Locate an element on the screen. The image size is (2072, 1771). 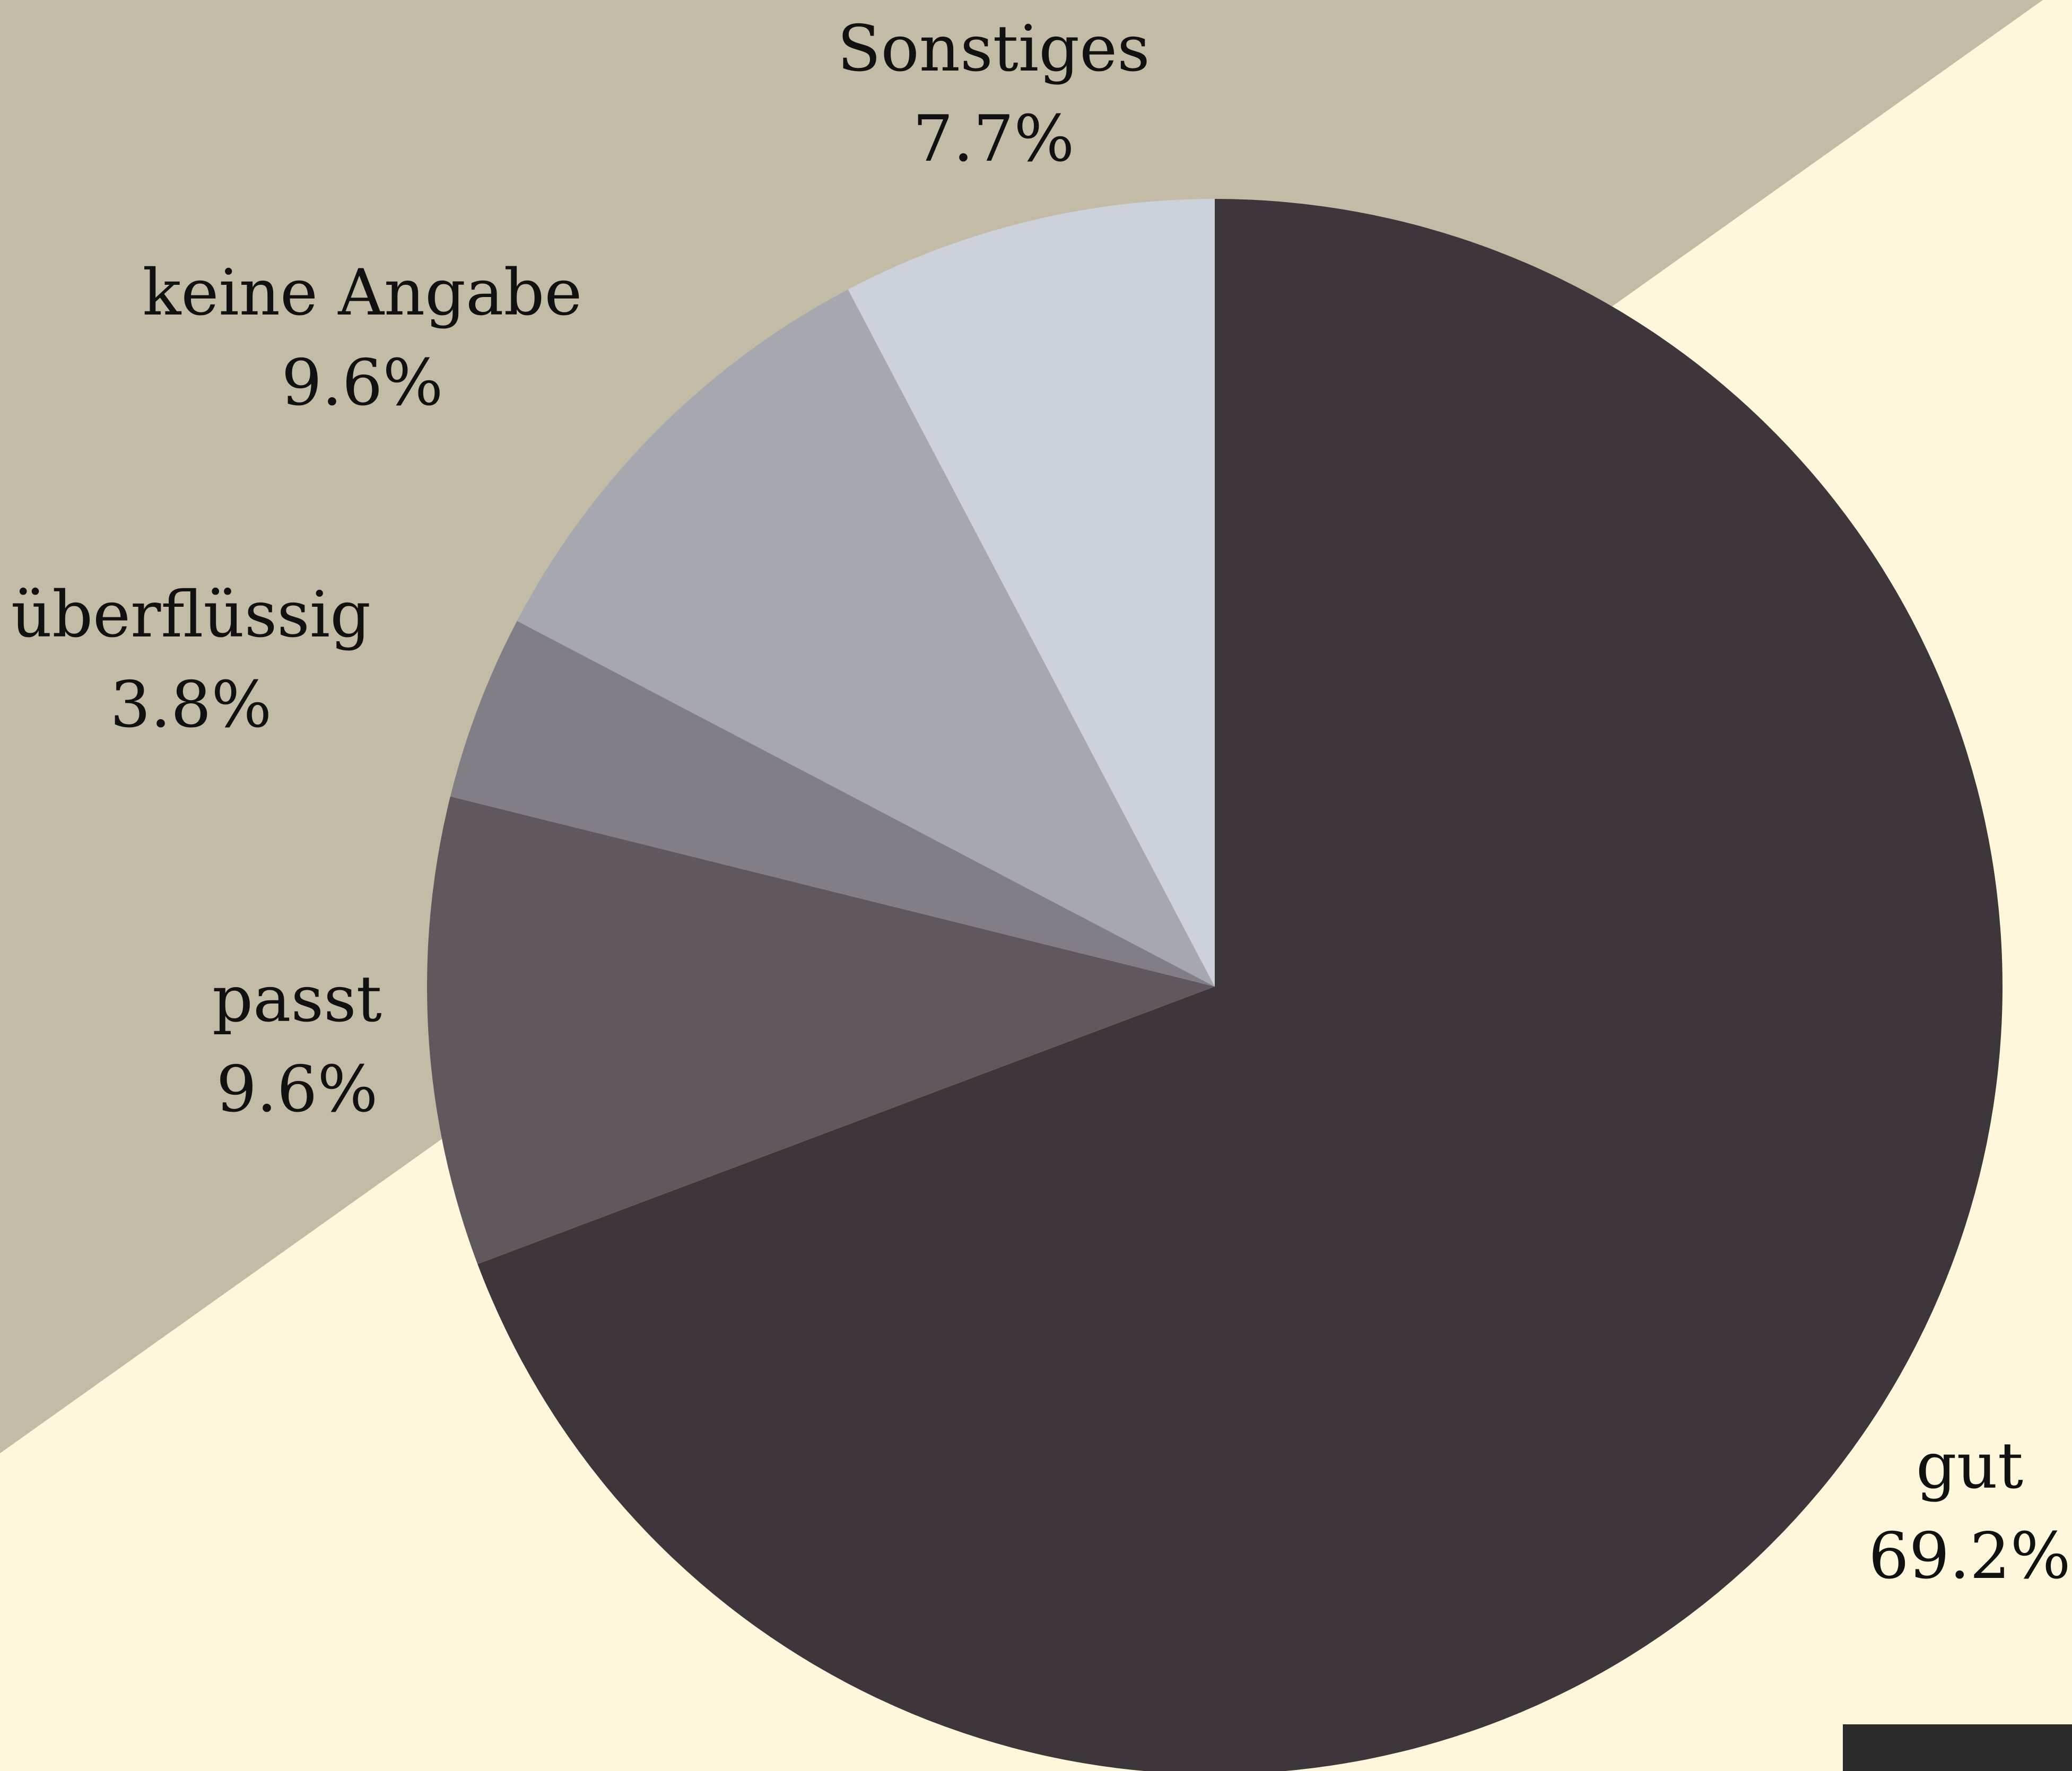
slice-label-name: Sonstiges is located at coordinates (993, 49).